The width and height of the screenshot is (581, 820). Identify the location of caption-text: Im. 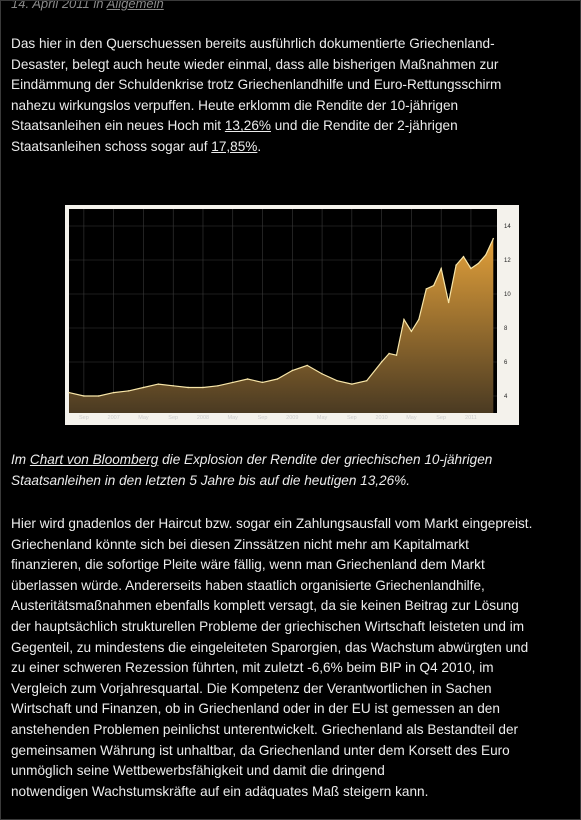
(20, 459).